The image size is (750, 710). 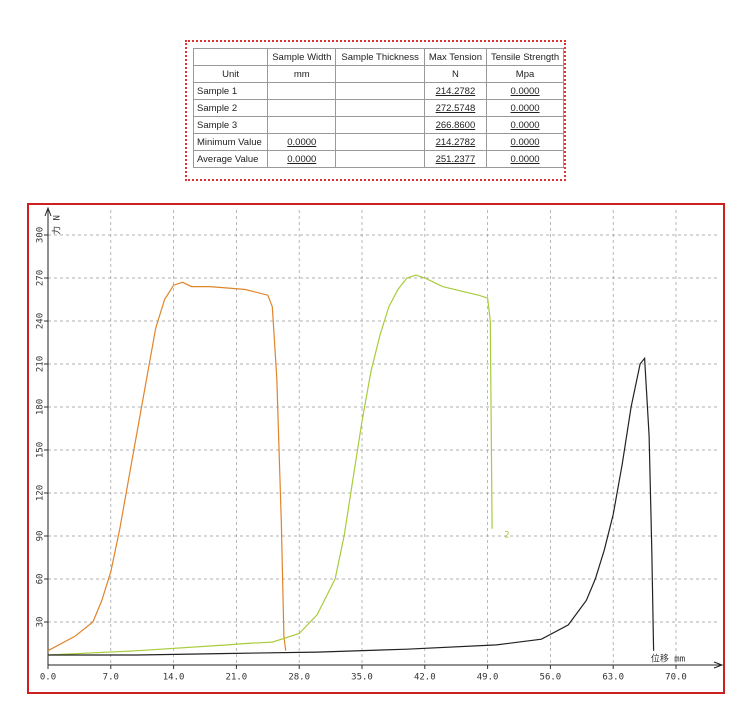 I want to click on x-axis, so click(x=386, y=665).